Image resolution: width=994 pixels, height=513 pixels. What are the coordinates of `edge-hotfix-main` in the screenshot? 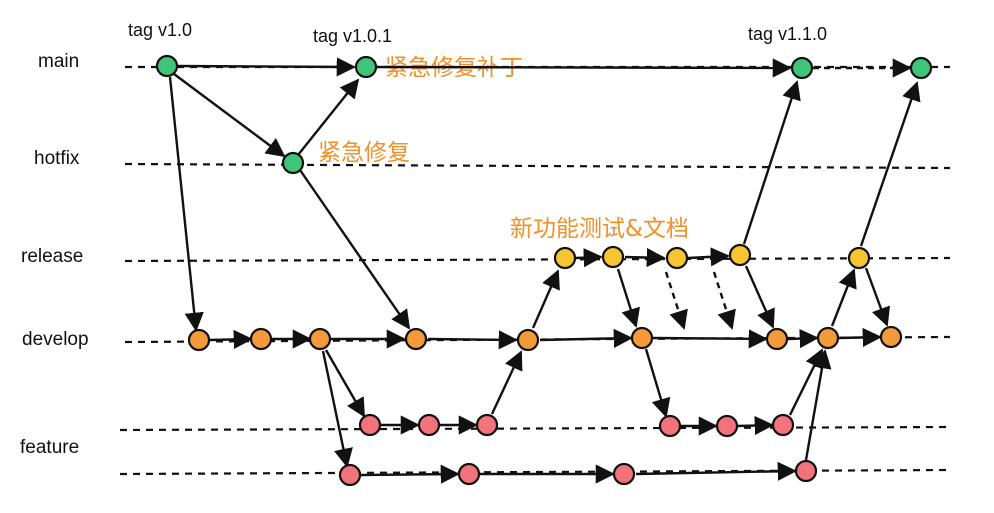 It's located at (328, 117).